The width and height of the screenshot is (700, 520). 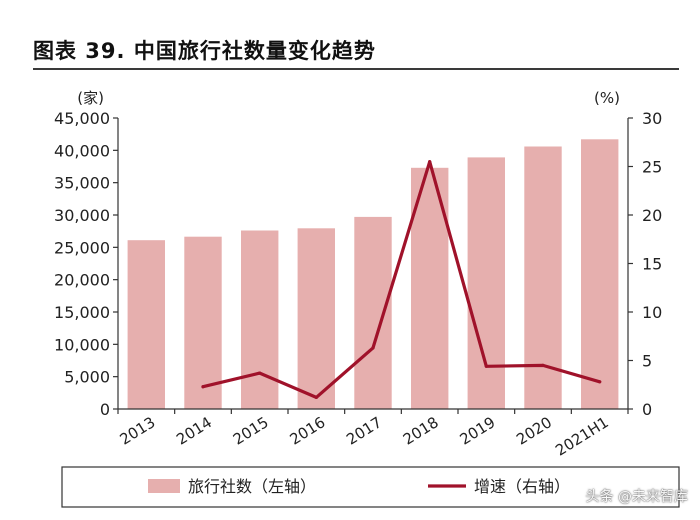 I want to click on legend-box, so click(x=370, y=487).